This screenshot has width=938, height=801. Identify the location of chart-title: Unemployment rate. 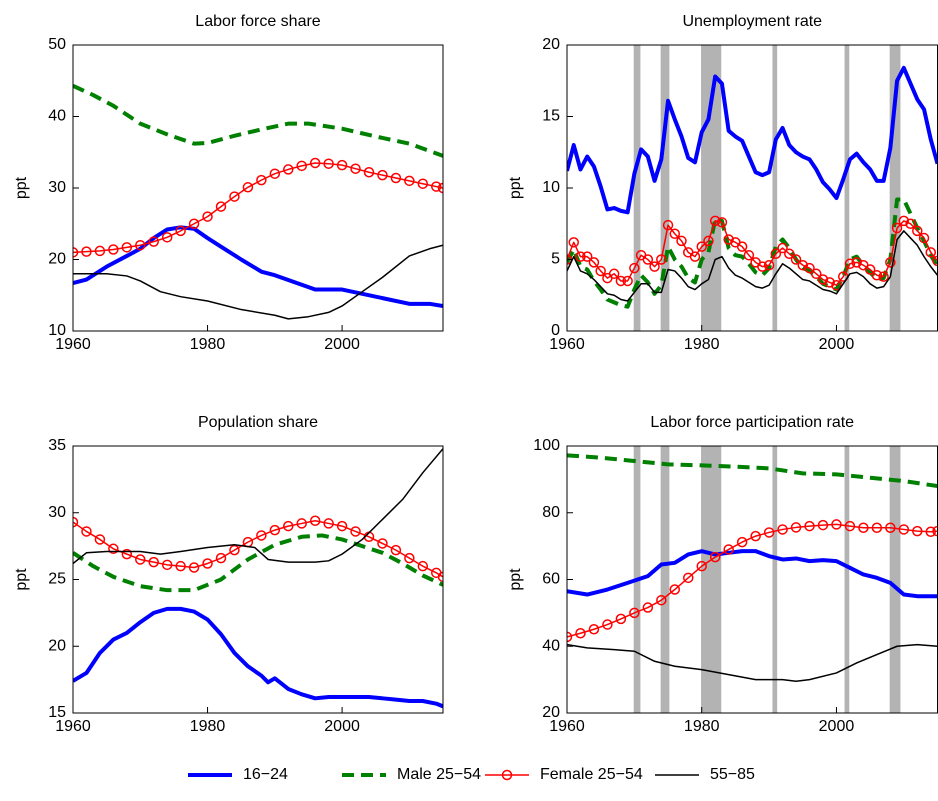
(752, 21).